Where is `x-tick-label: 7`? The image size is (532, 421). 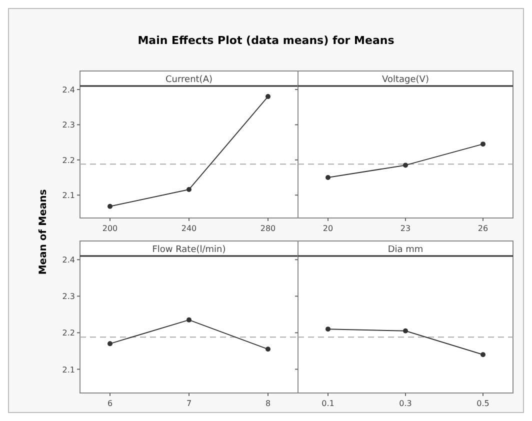
x-tick-label: 7 is located at coordinates (189, 403).